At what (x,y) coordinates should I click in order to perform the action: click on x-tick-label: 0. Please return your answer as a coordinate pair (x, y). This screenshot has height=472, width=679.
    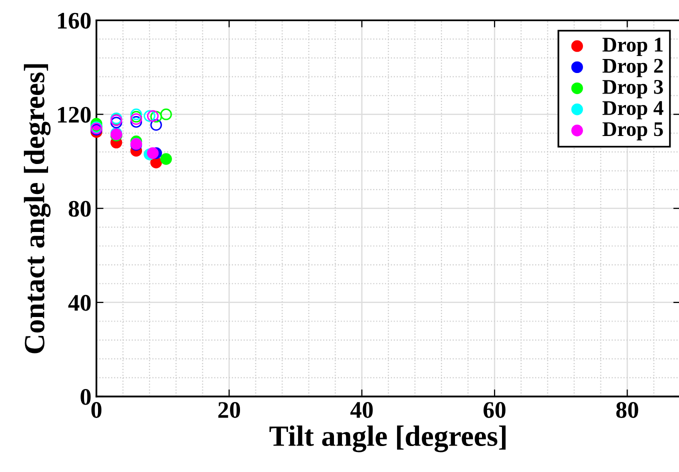
    Looking at the image, I should click on (96, 410).